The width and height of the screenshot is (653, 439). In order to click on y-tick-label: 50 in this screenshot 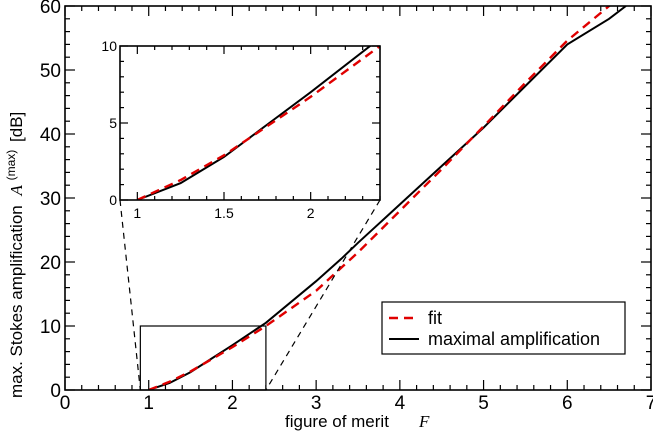, I will do `click(50, 71)`.